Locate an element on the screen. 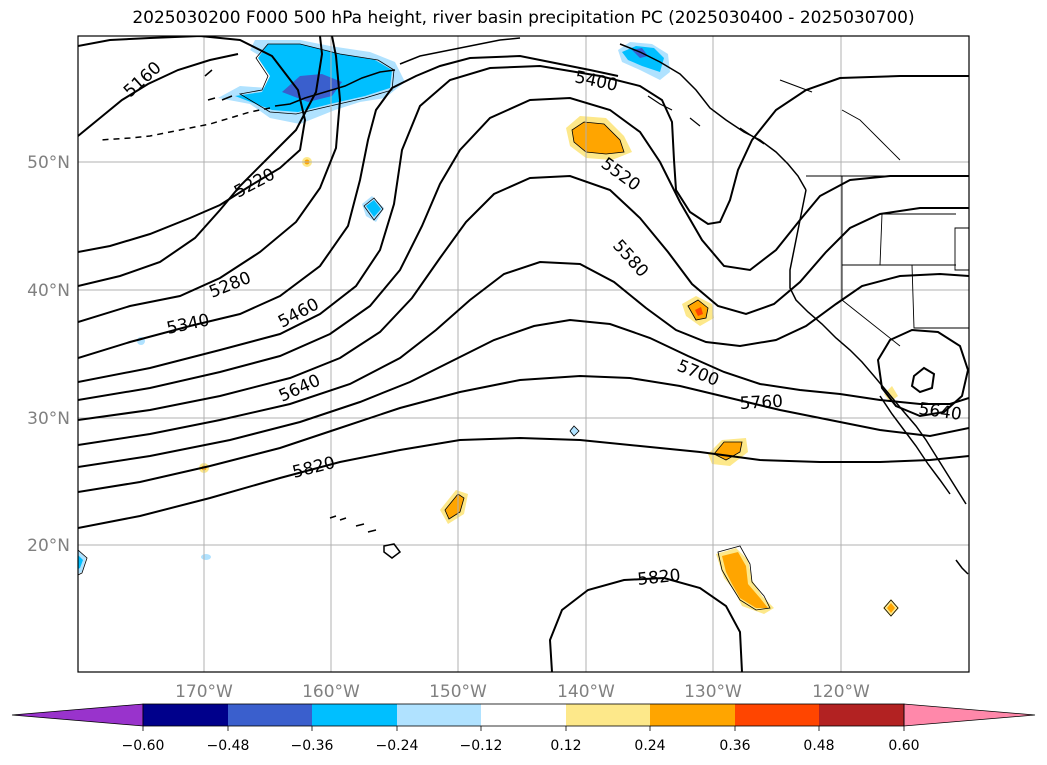  colorbar-tick-label: 0.24 is located at coordinates (649, 746).